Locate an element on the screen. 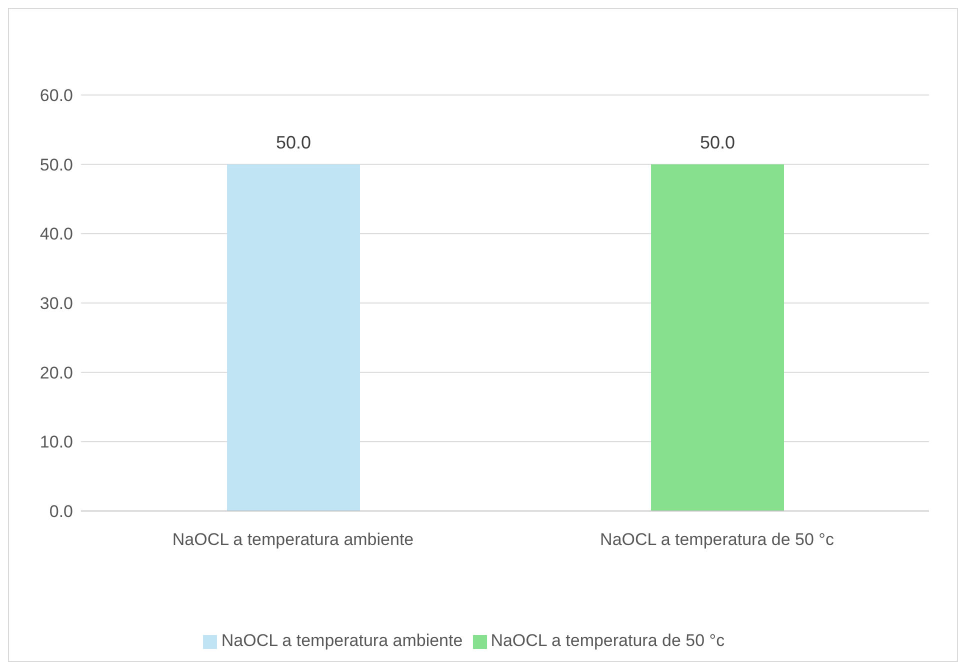  y-tick-label: 20.0 is located at coordinates (56, 372).